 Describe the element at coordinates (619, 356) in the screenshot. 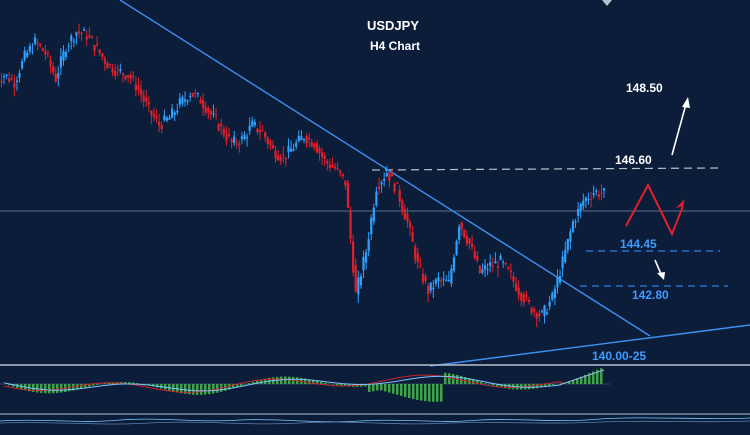

I see `level-label-140-00-25: 140.00-25` at that location.